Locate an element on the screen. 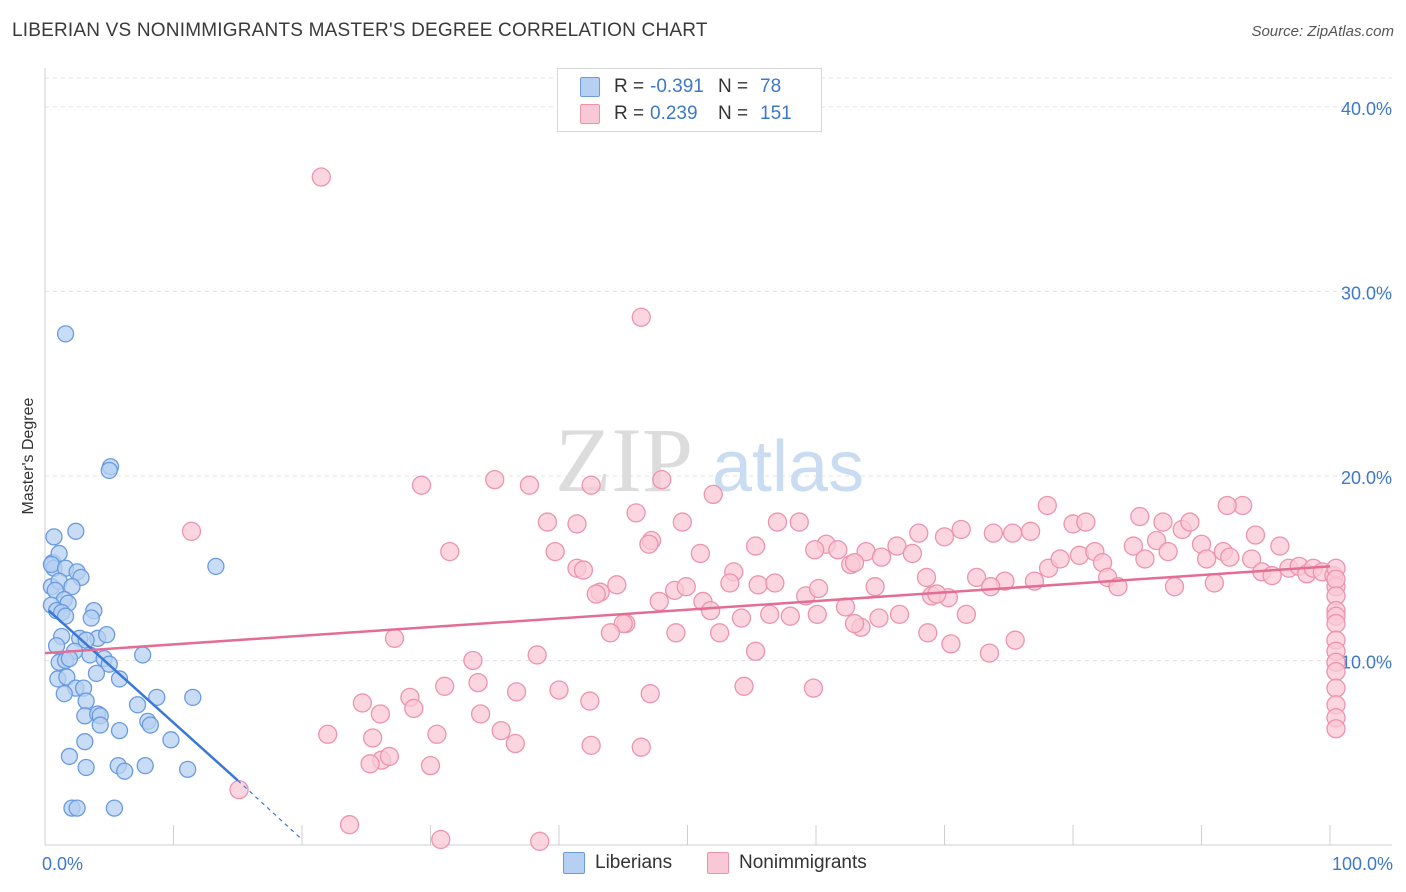 Image resolution: width=1406 pixels, height=892 pixels. legend-r-value: 0.239 is located at coordinates (674, 113).